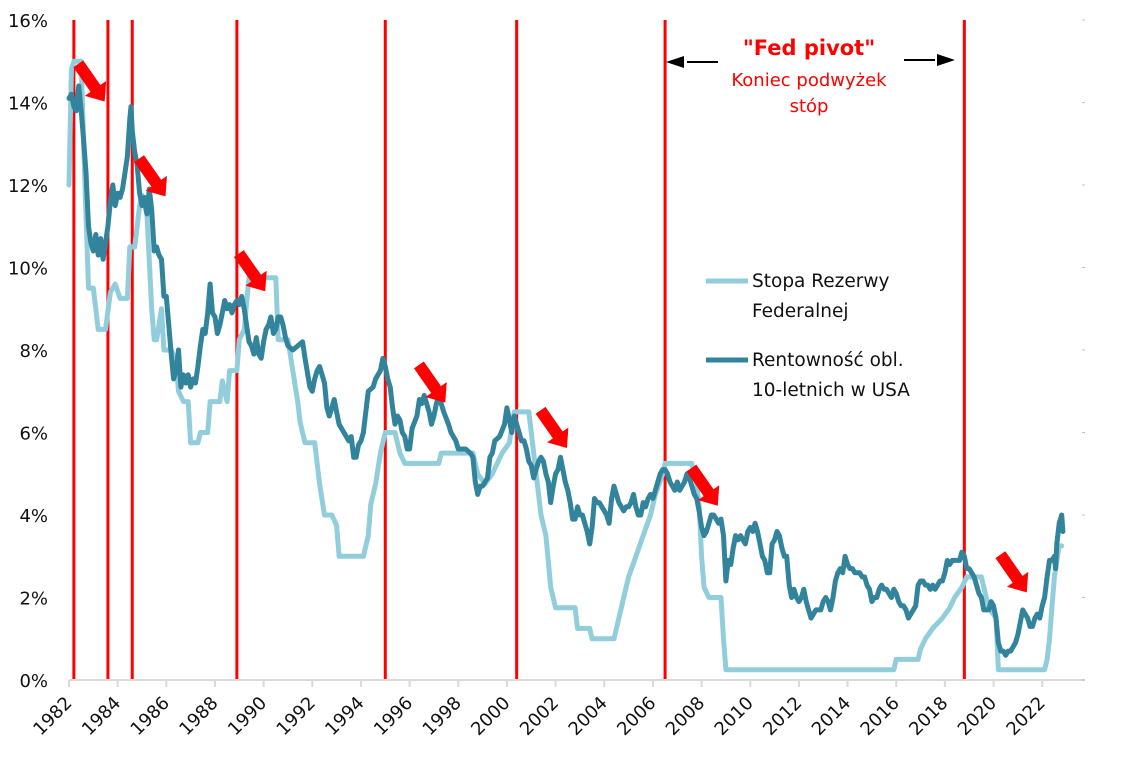  Describe the element at coordinates (809, 48) in the screenshot. I see `pivot-title: "Fed pivot"` at that location.